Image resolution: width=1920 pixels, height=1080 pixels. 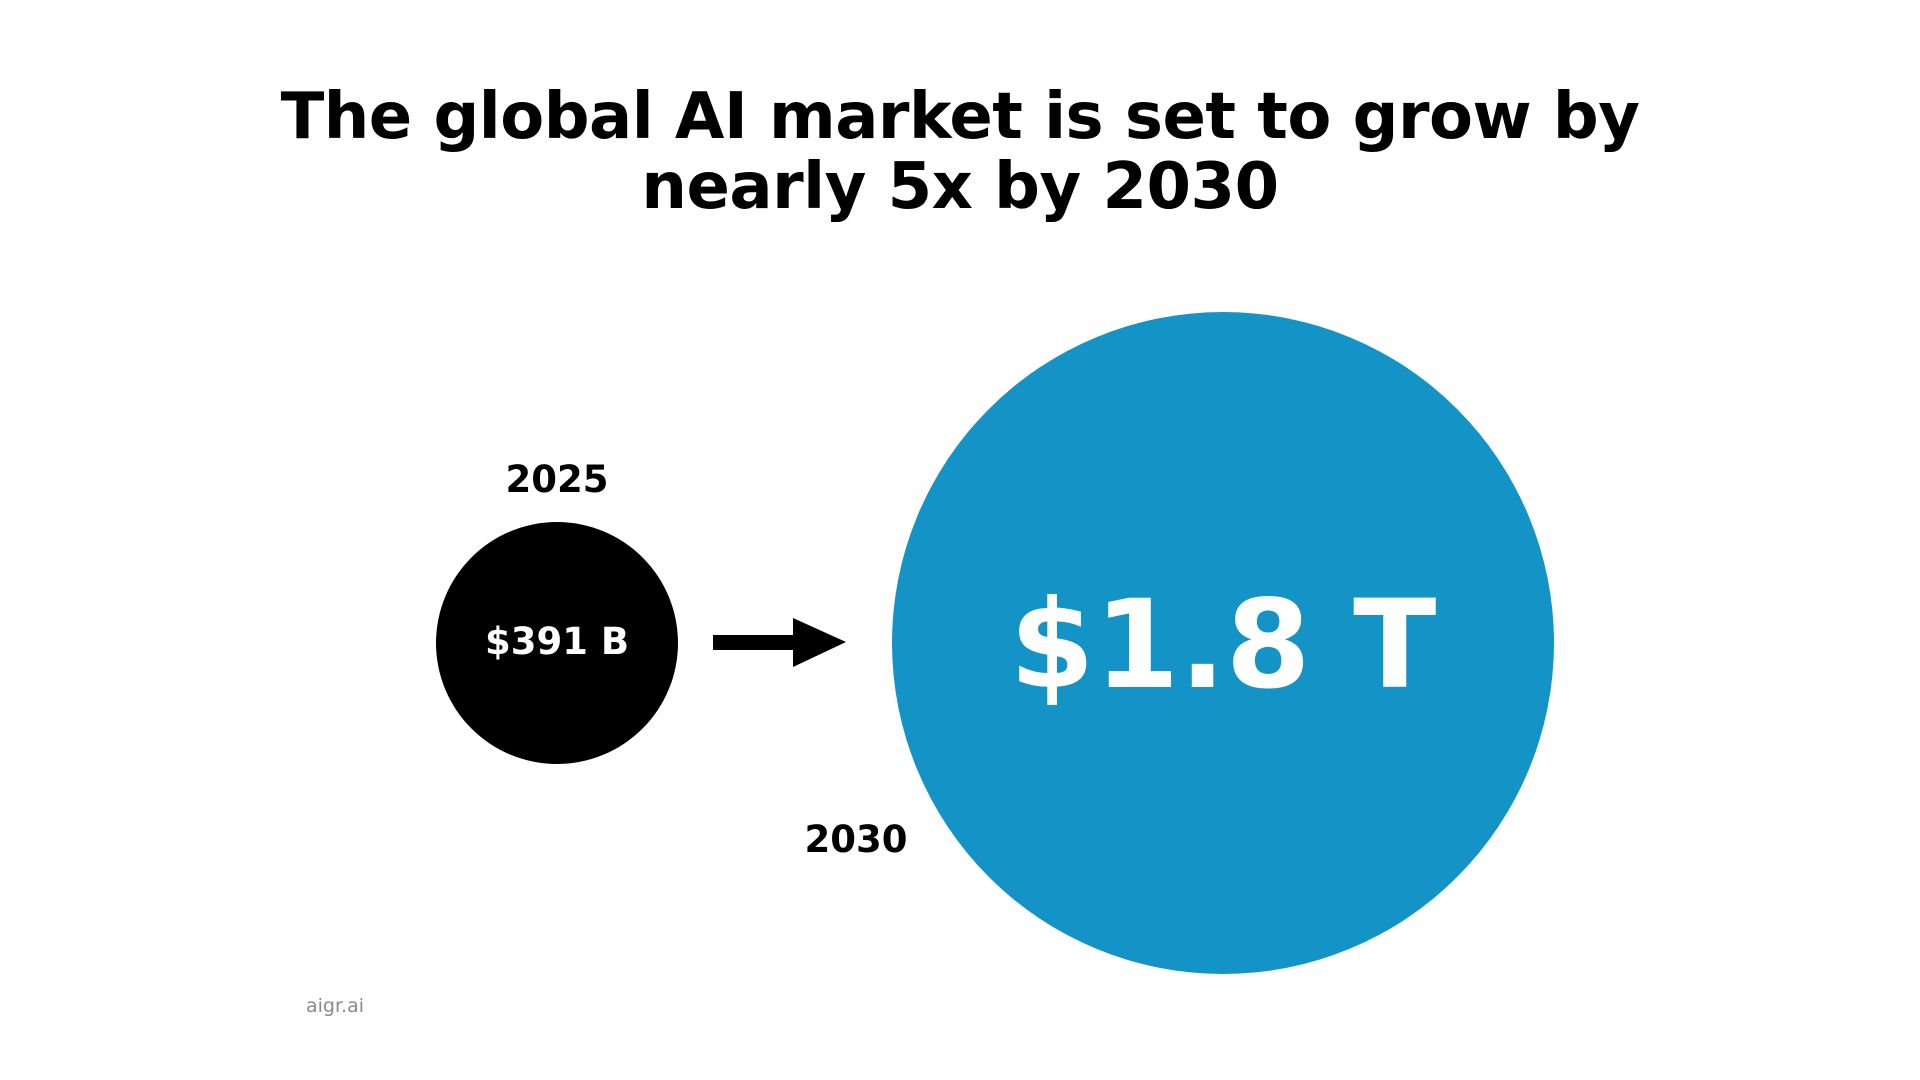 What do you see at coordinates (960, 117) in the screenshot?
I see `chart-title-line-1: The global AI market is set to grow by` at bounding box center [960, 117].